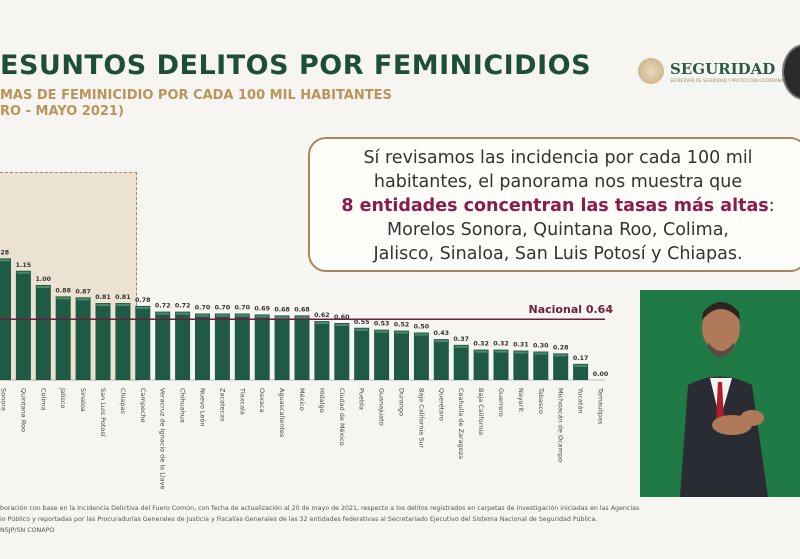 The width and height of the screenshot is (800, 559). I want to click on category-label: Durango, so click(402, 402).